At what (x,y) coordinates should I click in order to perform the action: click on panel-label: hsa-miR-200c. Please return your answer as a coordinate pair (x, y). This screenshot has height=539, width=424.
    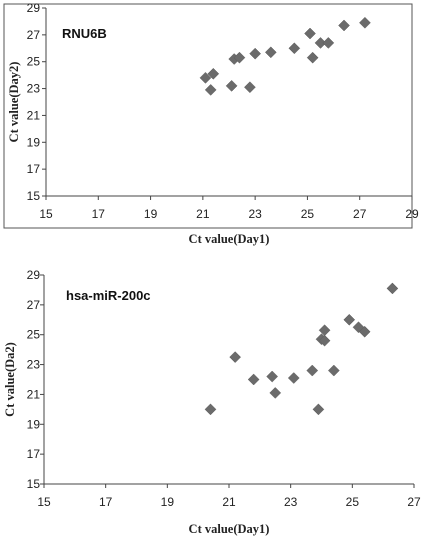
    Looking at the image, I should click on (108, 295).